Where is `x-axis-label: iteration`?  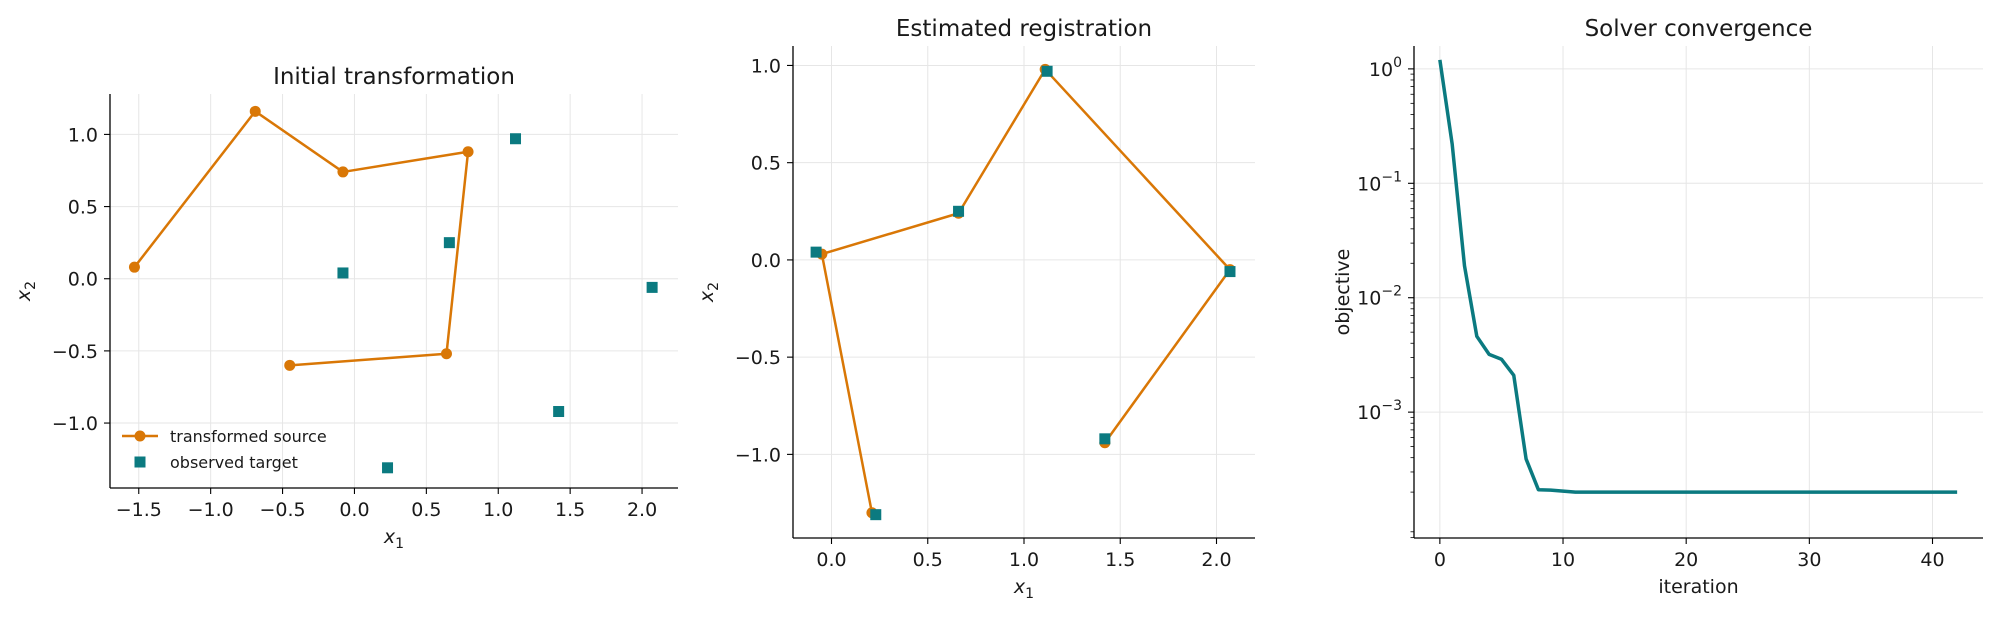 x-axis-label: iteration is located at coordinates (1698, 587).